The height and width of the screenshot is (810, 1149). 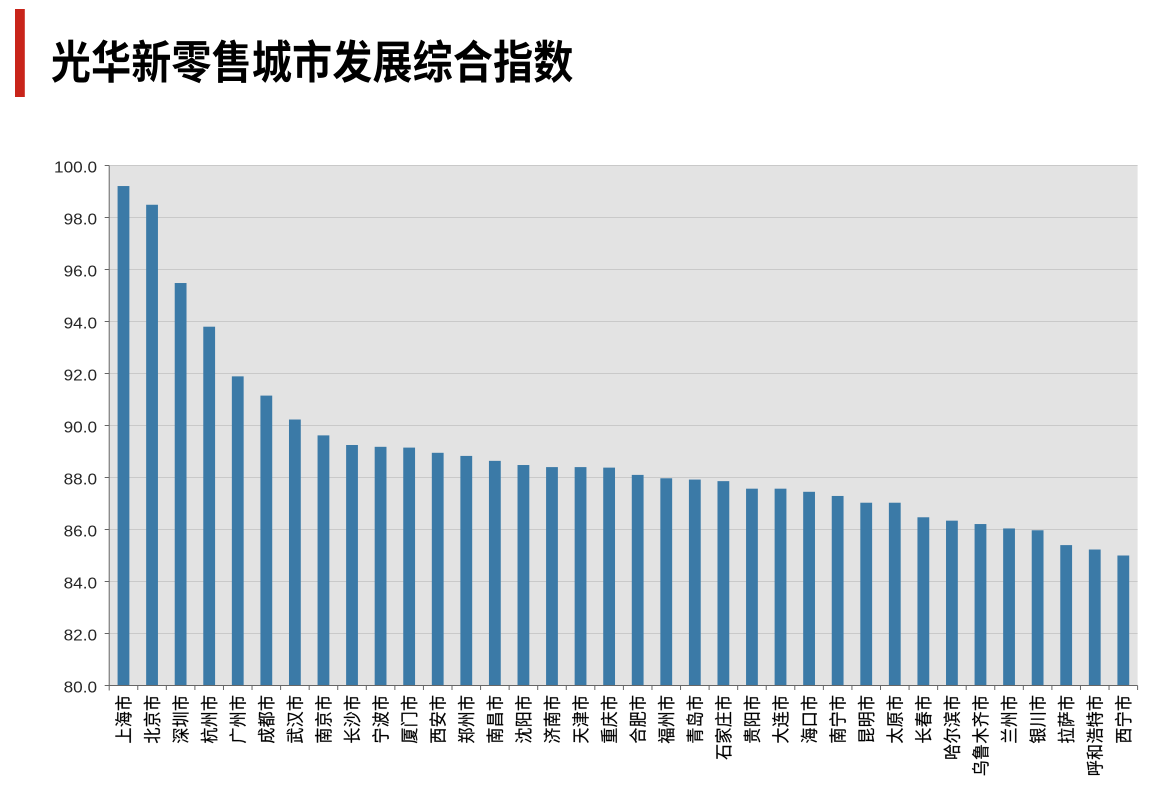 I want to click on svg-text: 98.0, so click(x=80, y=219).